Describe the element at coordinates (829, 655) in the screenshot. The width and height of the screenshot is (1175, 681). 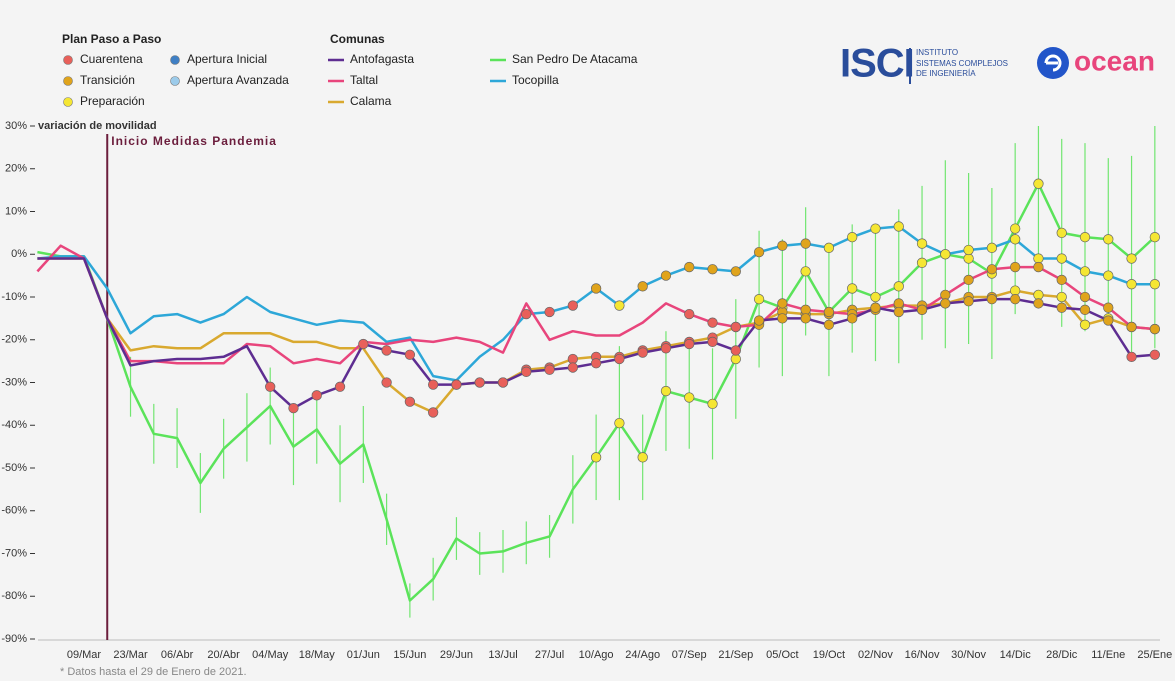
I see `x-tick-label: 19/Oct` at that location.